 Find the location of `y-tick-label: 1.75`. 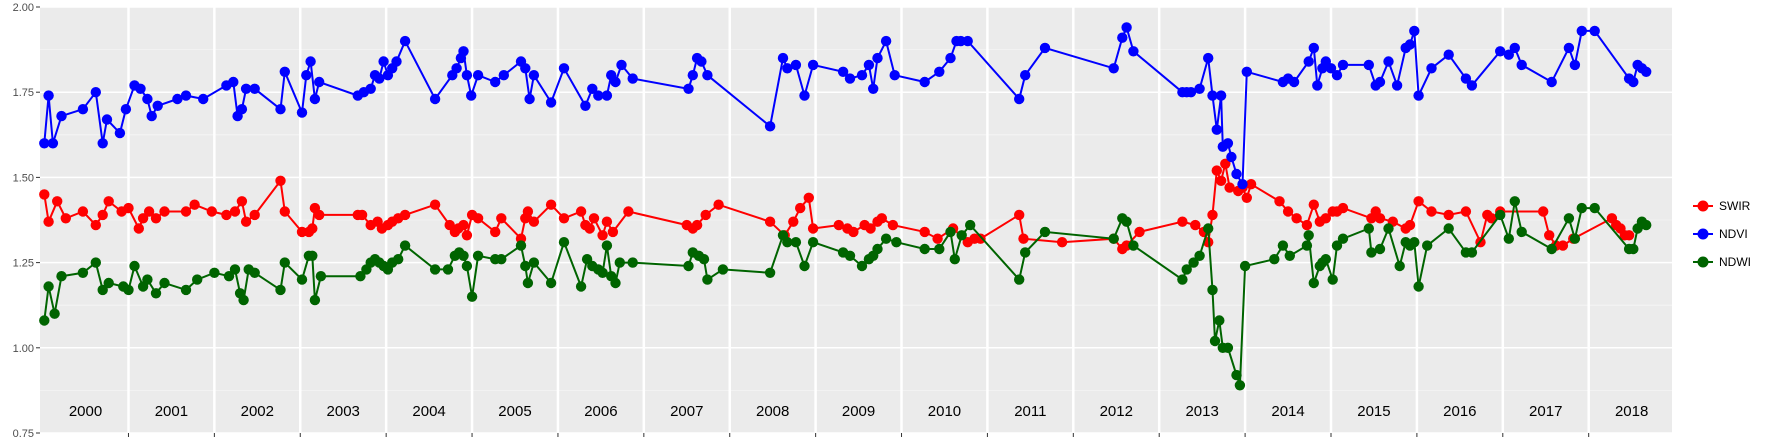

y-tick-label: 1.75 is located at coordinates (23, 93).